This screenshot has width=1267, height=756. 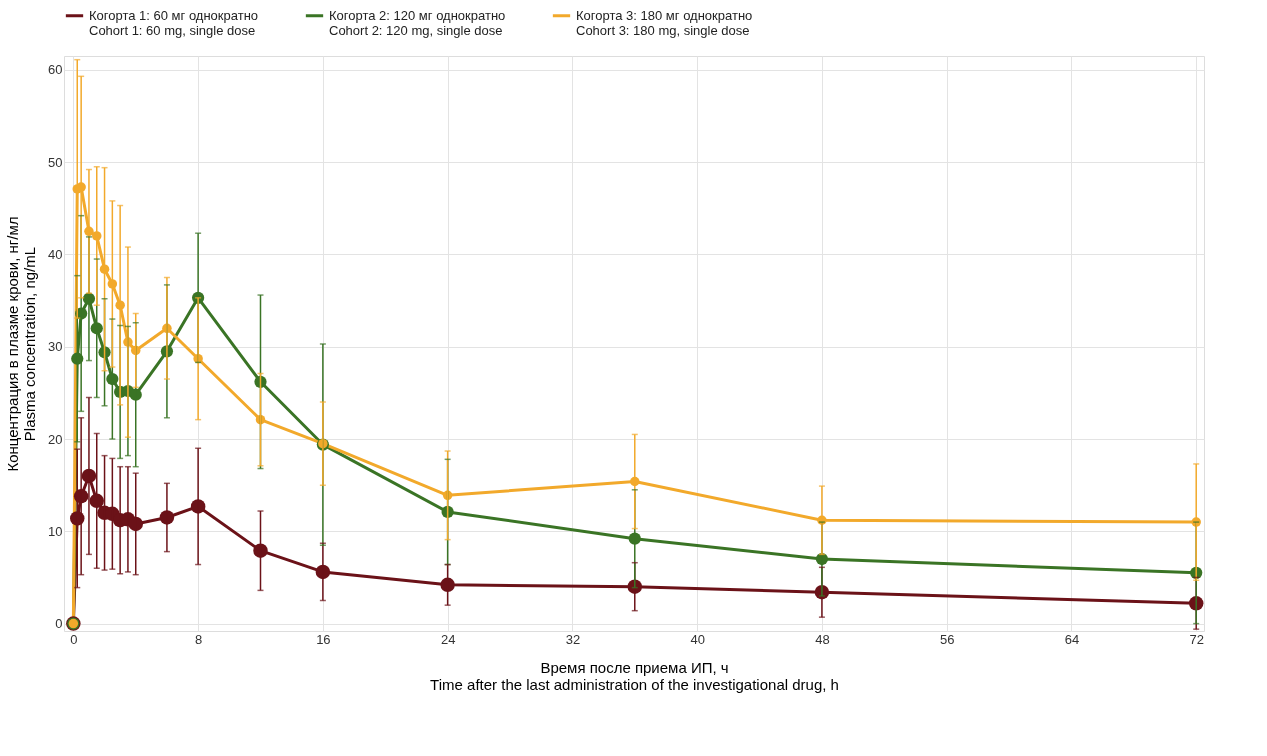 I want to click on x-axis-title: Время после приема ИП, ч Time after the last administration of the investigational drug, h, so click(x=634, y=675).